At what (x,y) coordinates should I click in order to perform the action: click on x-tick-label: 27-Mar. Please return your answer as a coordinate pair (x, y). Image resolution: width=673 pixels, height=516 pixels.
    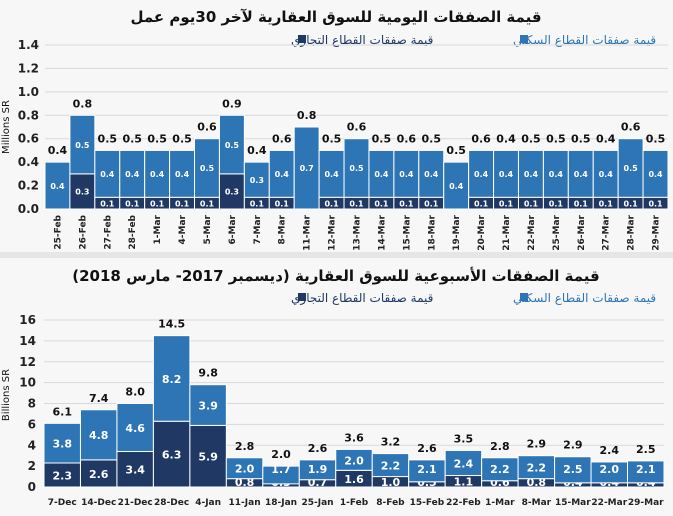
    Looking at the image, I should click on (607, 232).